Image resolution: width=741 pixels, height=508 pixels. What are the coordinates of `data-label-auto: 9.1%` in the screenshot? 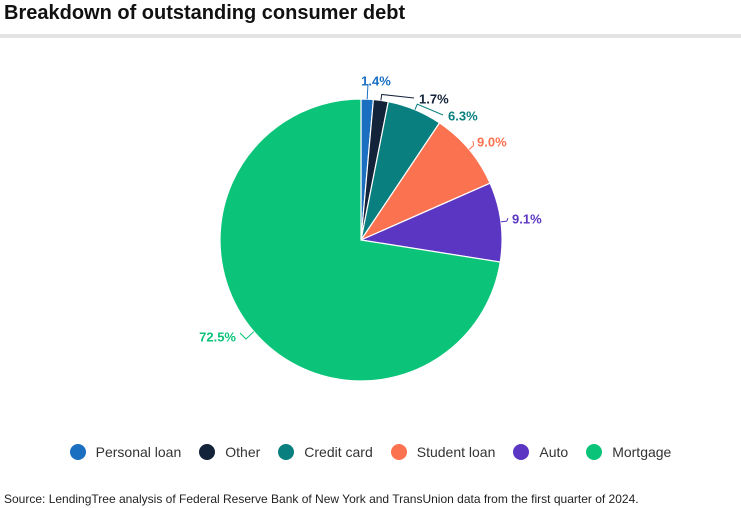 It's located at (527, 218).